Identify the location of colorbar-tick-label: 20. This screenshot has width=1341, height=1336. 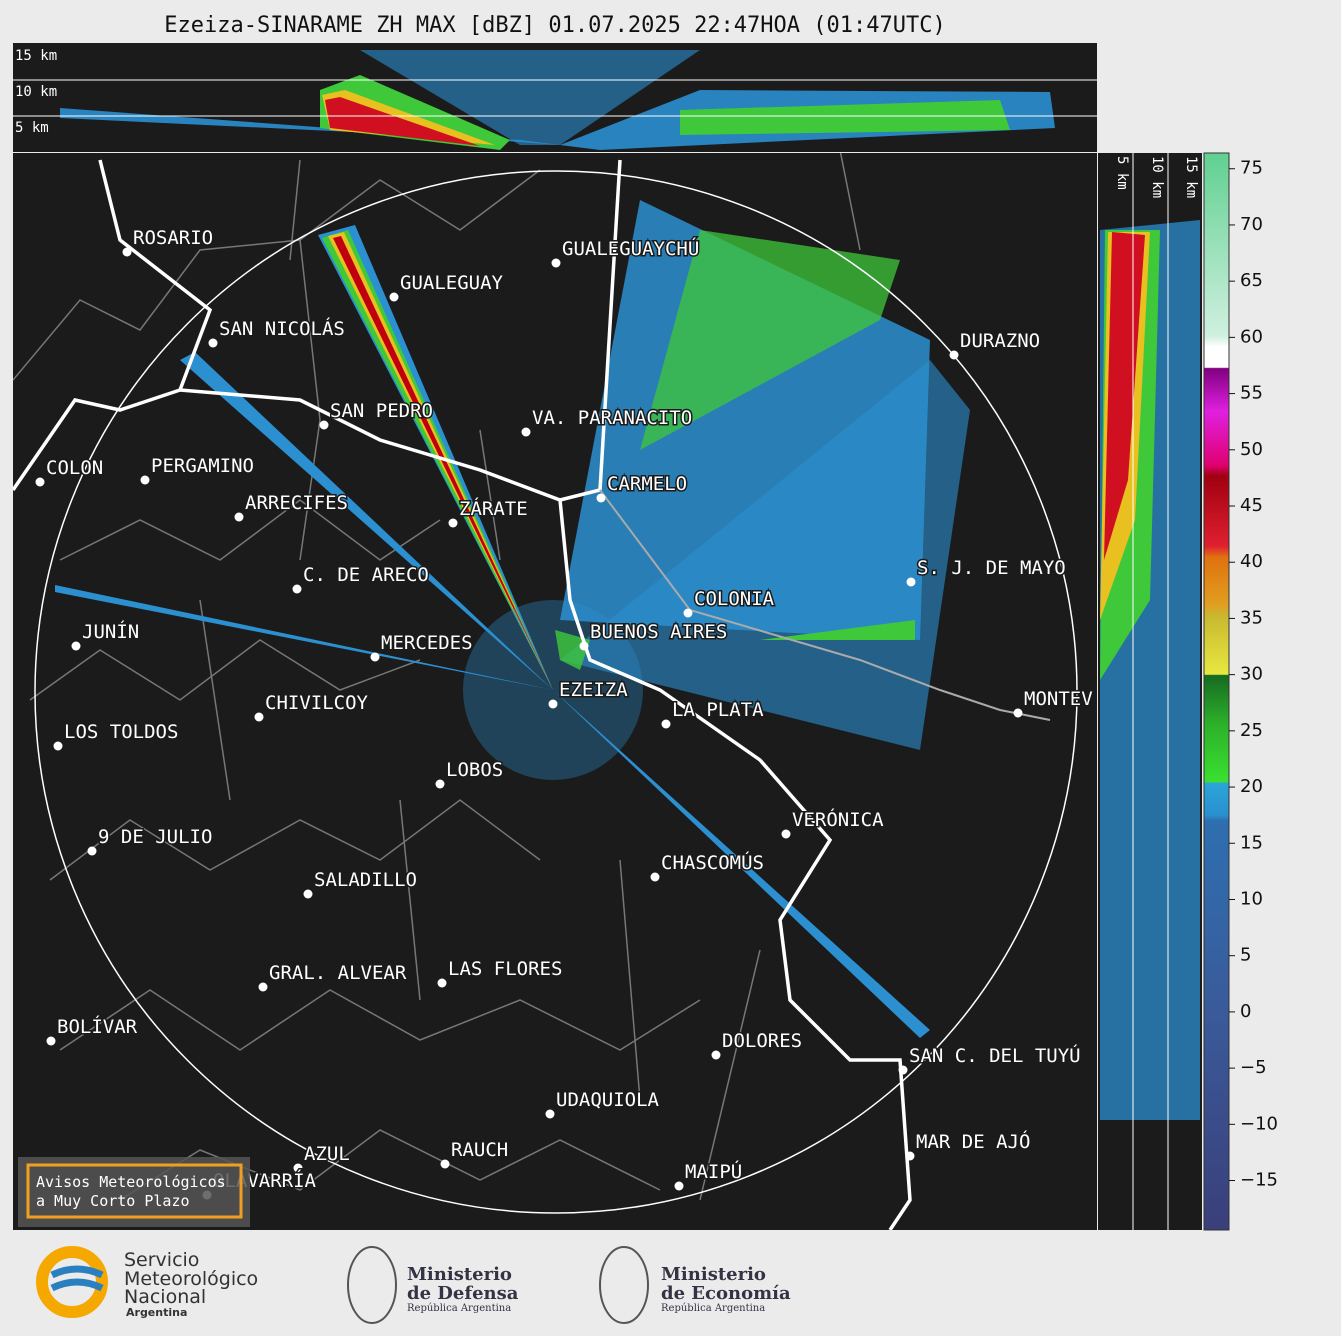
(1251, 786).